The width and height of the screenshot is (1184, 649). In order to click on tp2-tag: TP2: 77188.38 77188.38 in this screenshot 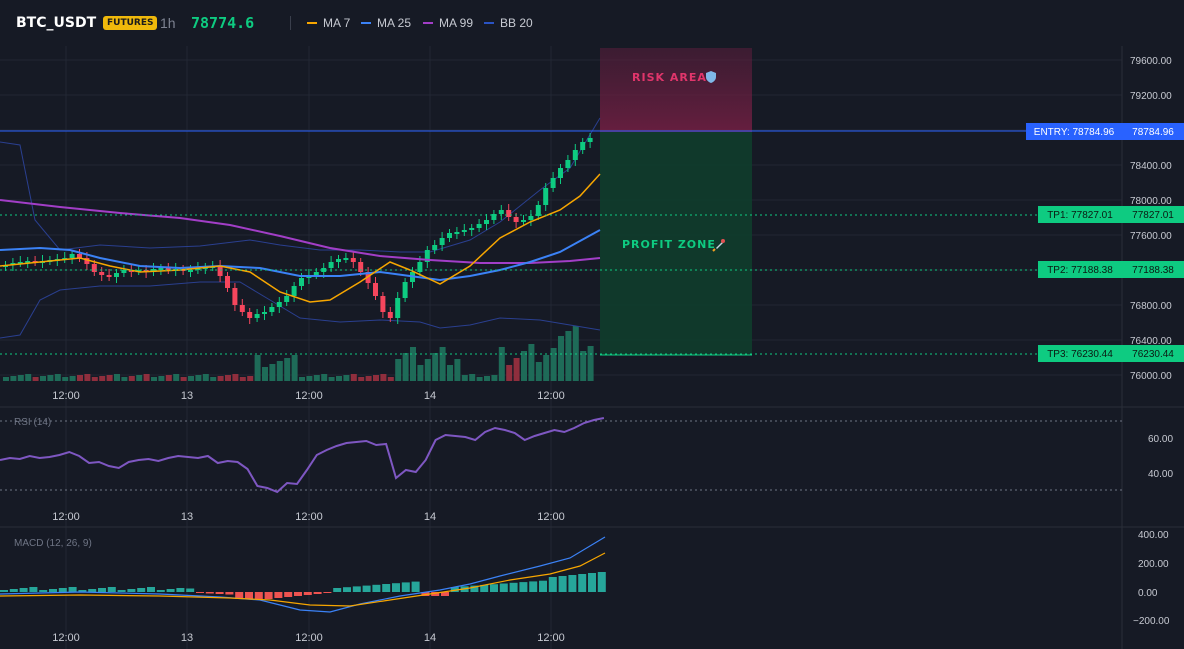, I will do `click(1111, 269)`.